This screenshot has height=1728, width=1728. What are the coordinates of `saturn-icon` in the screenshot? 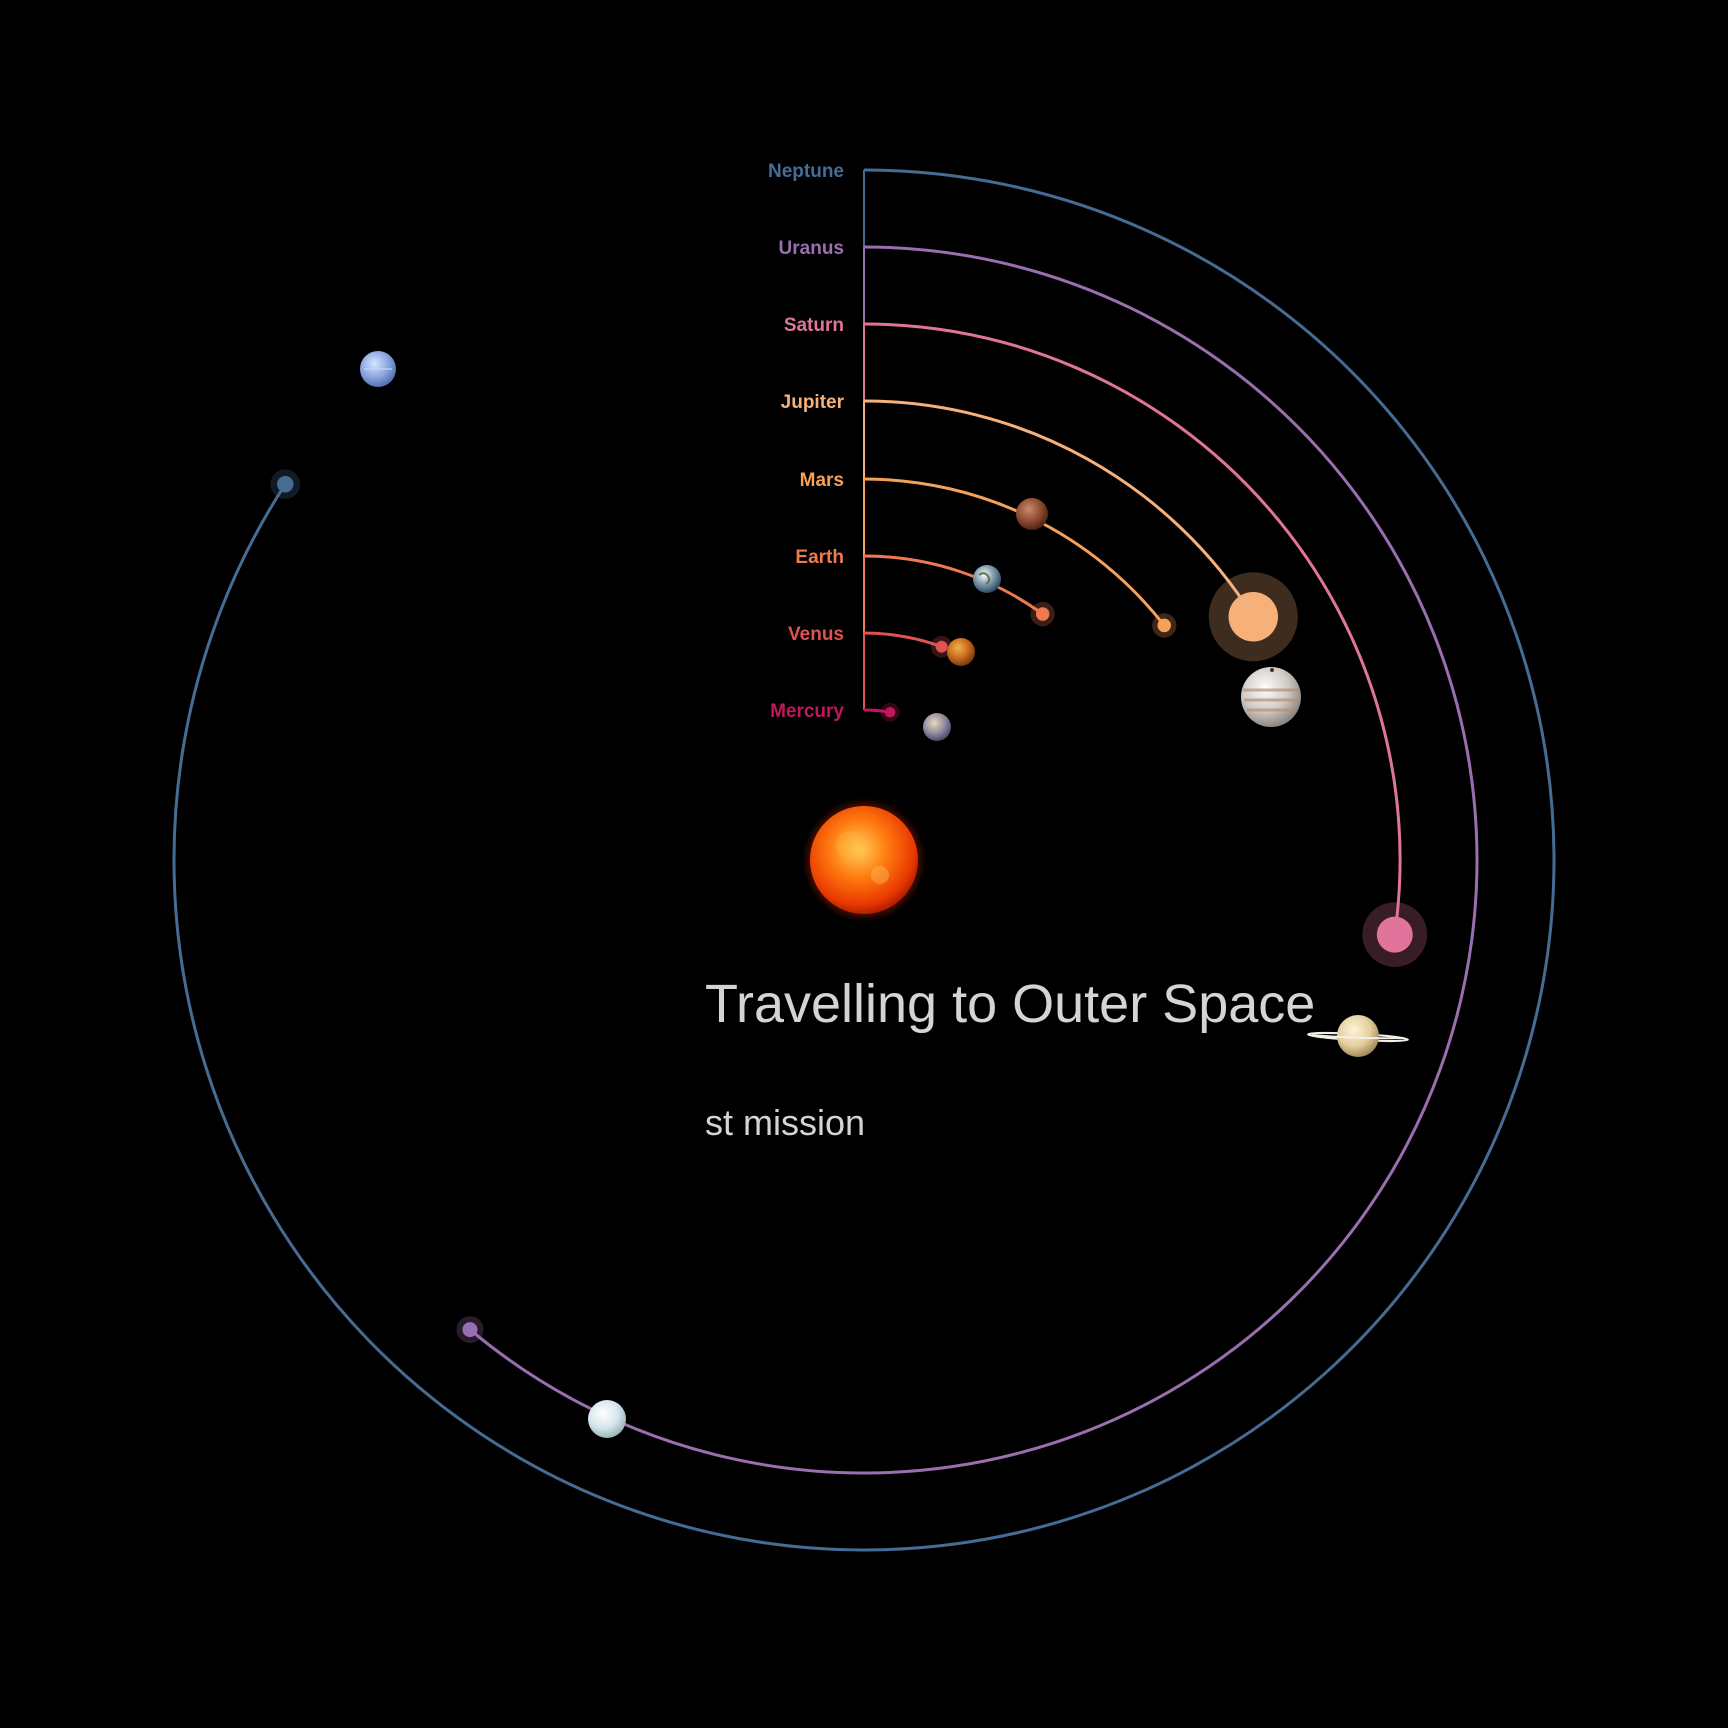 It's located at (1358, 1036).